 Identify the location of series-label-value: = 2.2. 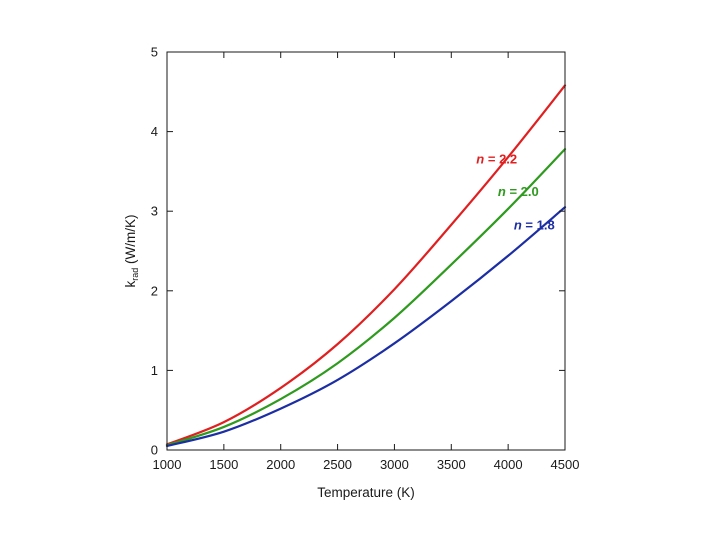
(500, 158).